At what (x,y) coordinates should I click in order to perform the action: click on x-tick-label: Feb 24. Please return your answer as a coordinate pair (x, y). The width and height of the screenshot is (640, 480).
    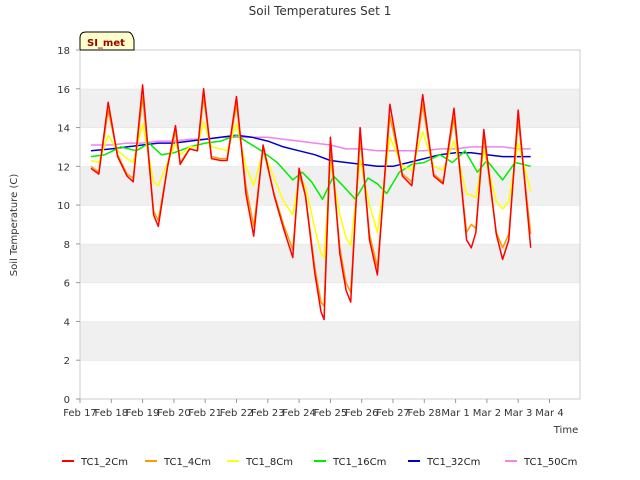
    Looking at the image, I should click on (299, 413).